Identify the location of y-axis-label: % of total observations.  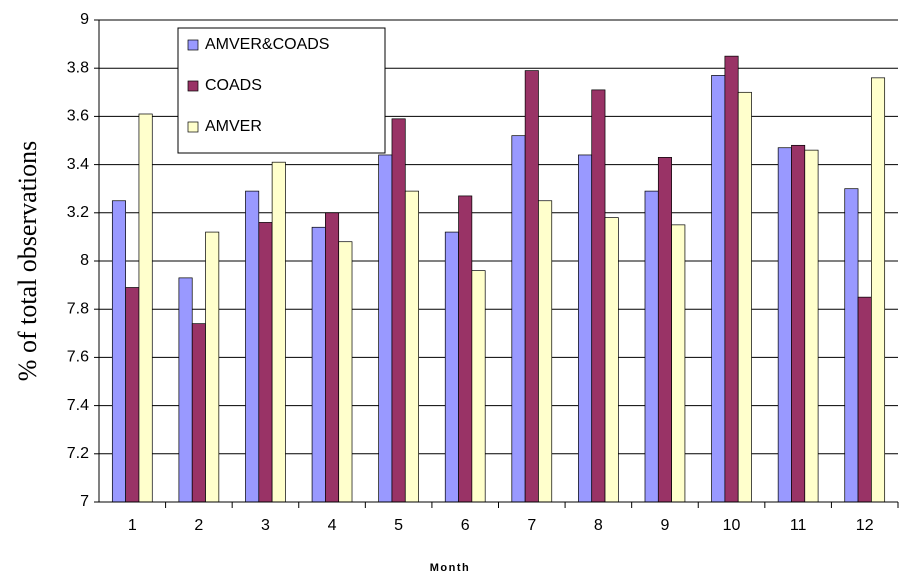
(27, 261).